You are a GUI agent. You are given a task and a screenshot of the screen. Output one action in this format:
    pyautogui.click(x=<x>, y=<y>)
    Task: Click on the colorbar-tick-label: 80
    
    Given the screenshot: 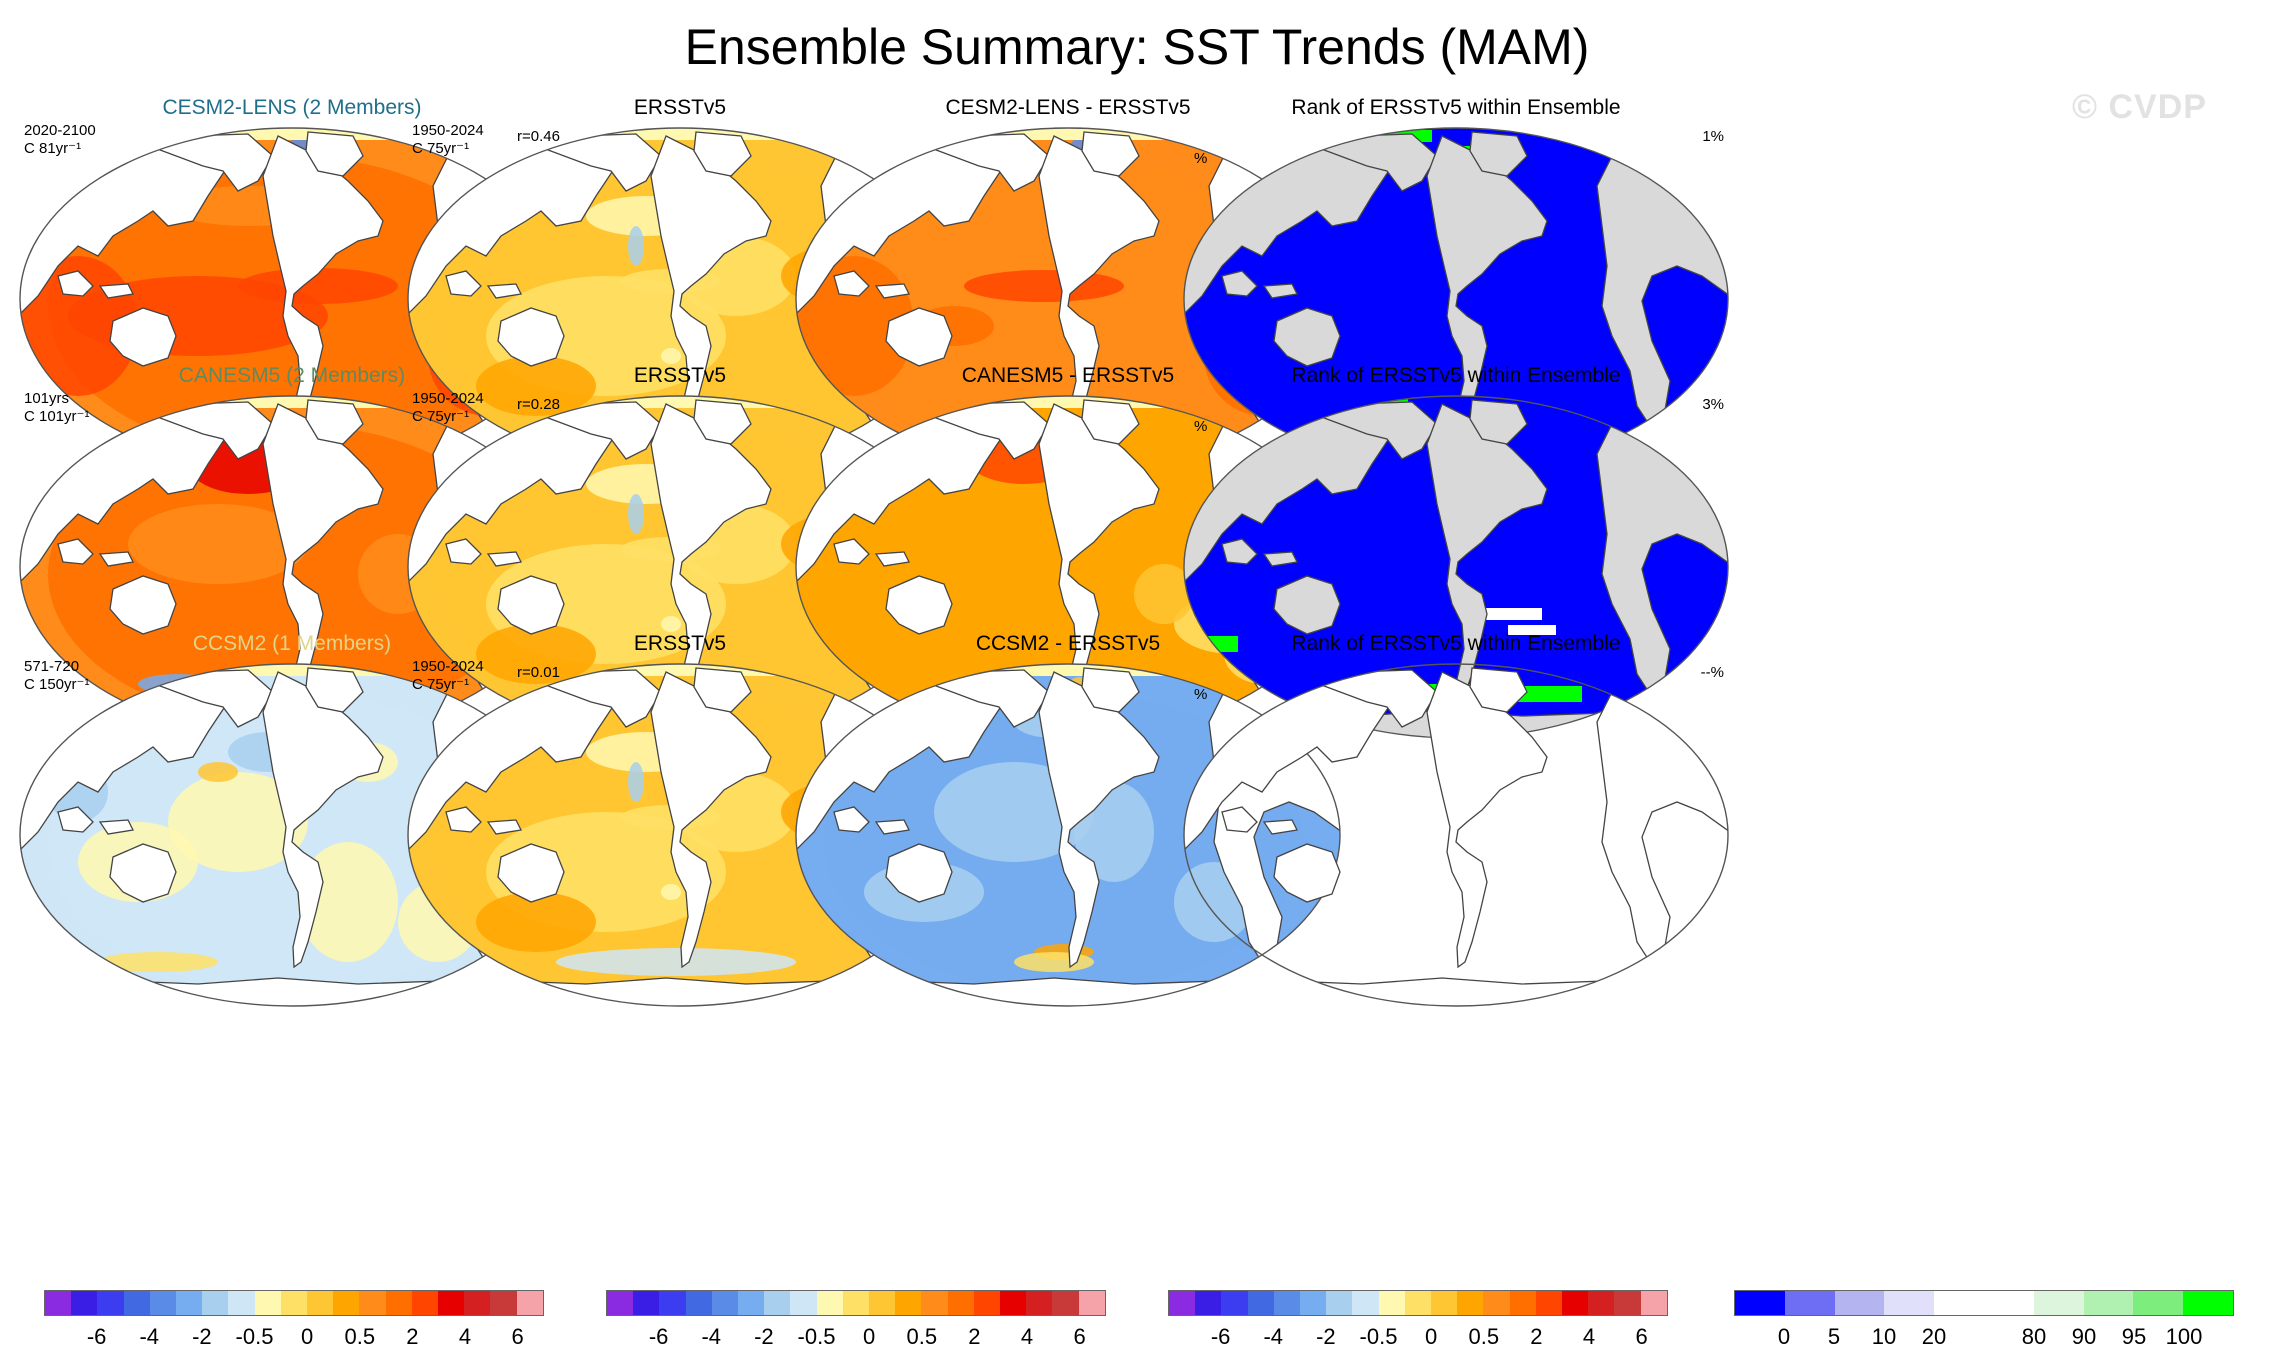 What is the action you would take?
    pyautogui.click(x=2034, y=1336)
    